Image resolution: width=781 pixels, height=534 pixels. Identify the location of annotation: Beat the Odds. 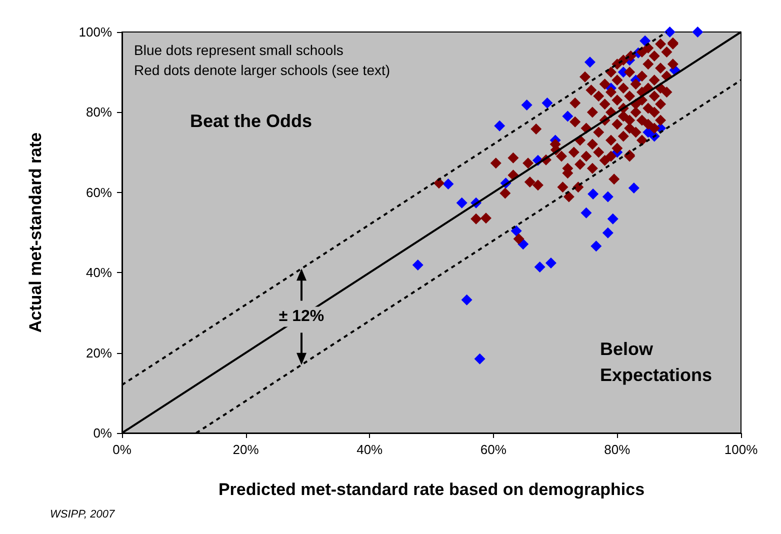
(251, 121).